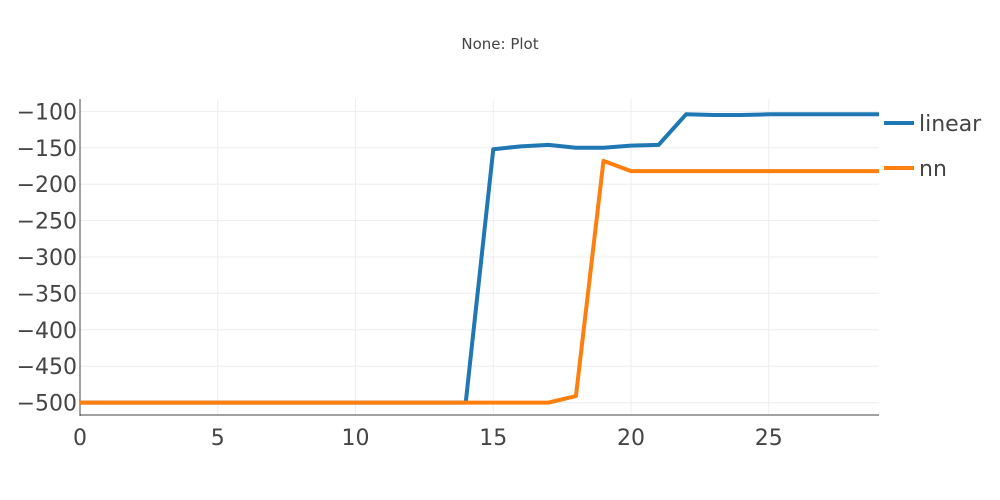 The image size is (1000, 500). Describe the element at coordinates (218, 438) in the screenshot. I see `x-tick-label: 5` at that location.